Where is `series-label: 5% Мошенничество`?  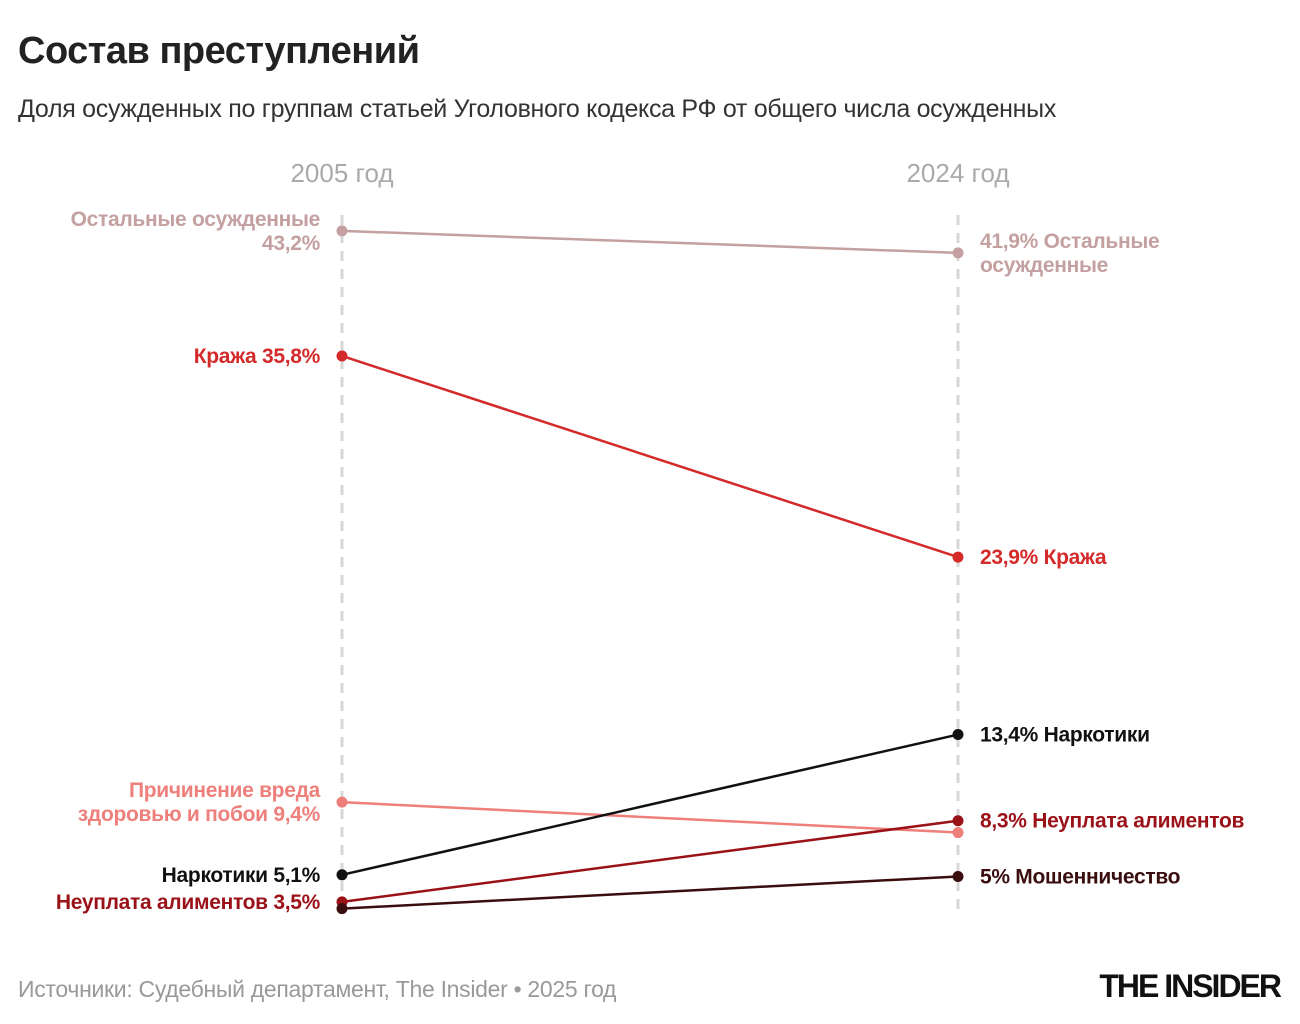
series-label: 5% Мошенничество is located at coordinates (1080, 877).